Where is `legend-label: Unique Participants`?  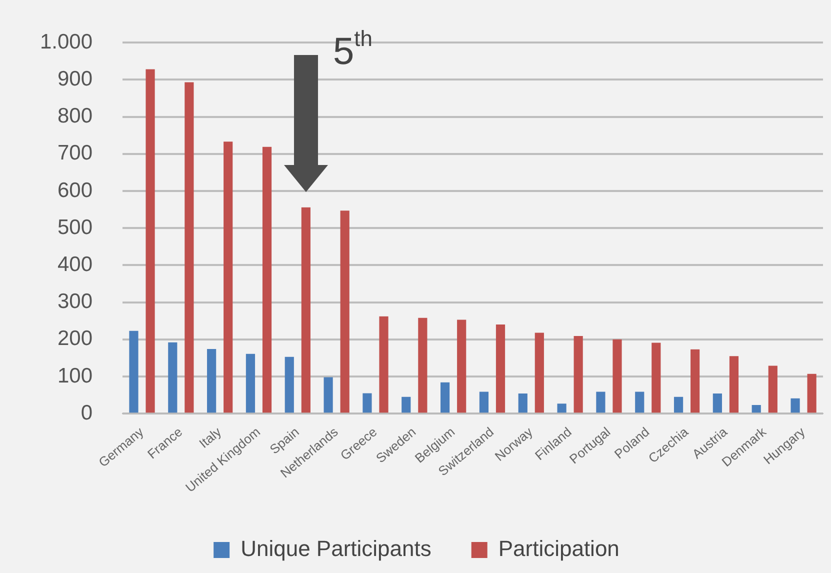
legend-label: Unique Participants is located at coordinates (336, 549).